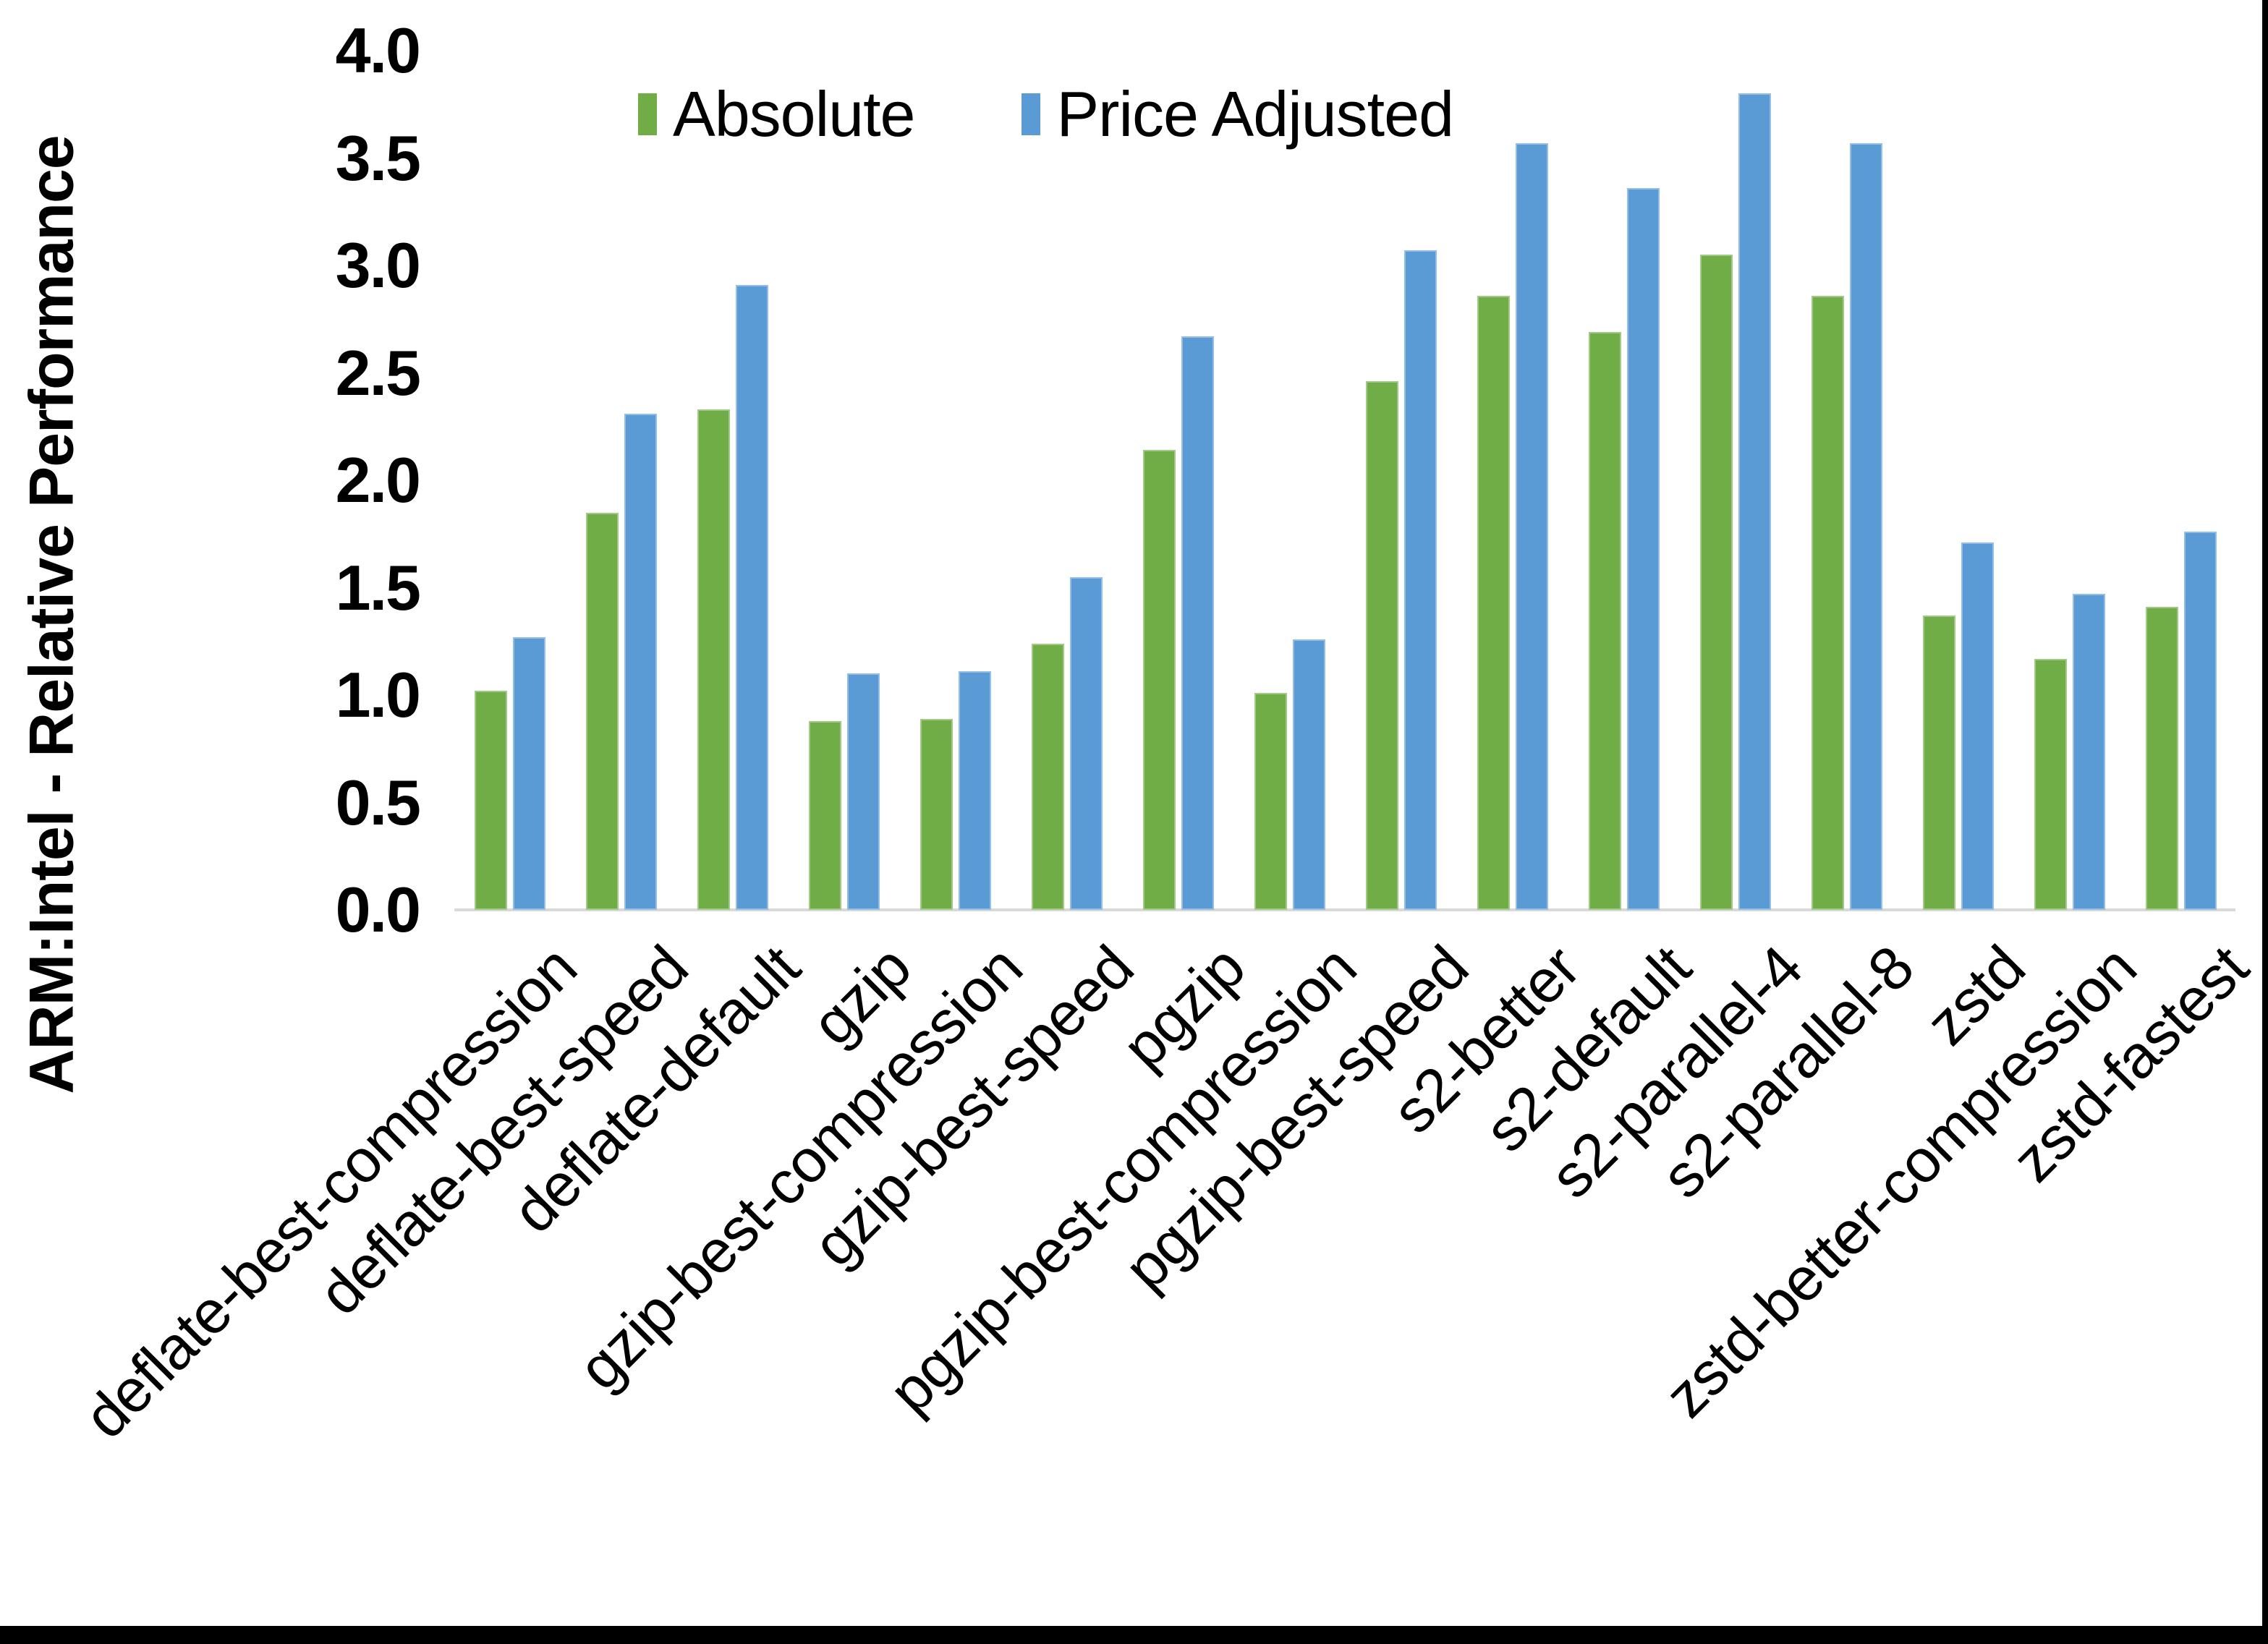 The height and width of the screenshot is (1644, 2268). What do you see at coordinates (794, 114) in the screenshot?
I see `legend-label-absolute: Absolute` at bounding box center [794, 114].